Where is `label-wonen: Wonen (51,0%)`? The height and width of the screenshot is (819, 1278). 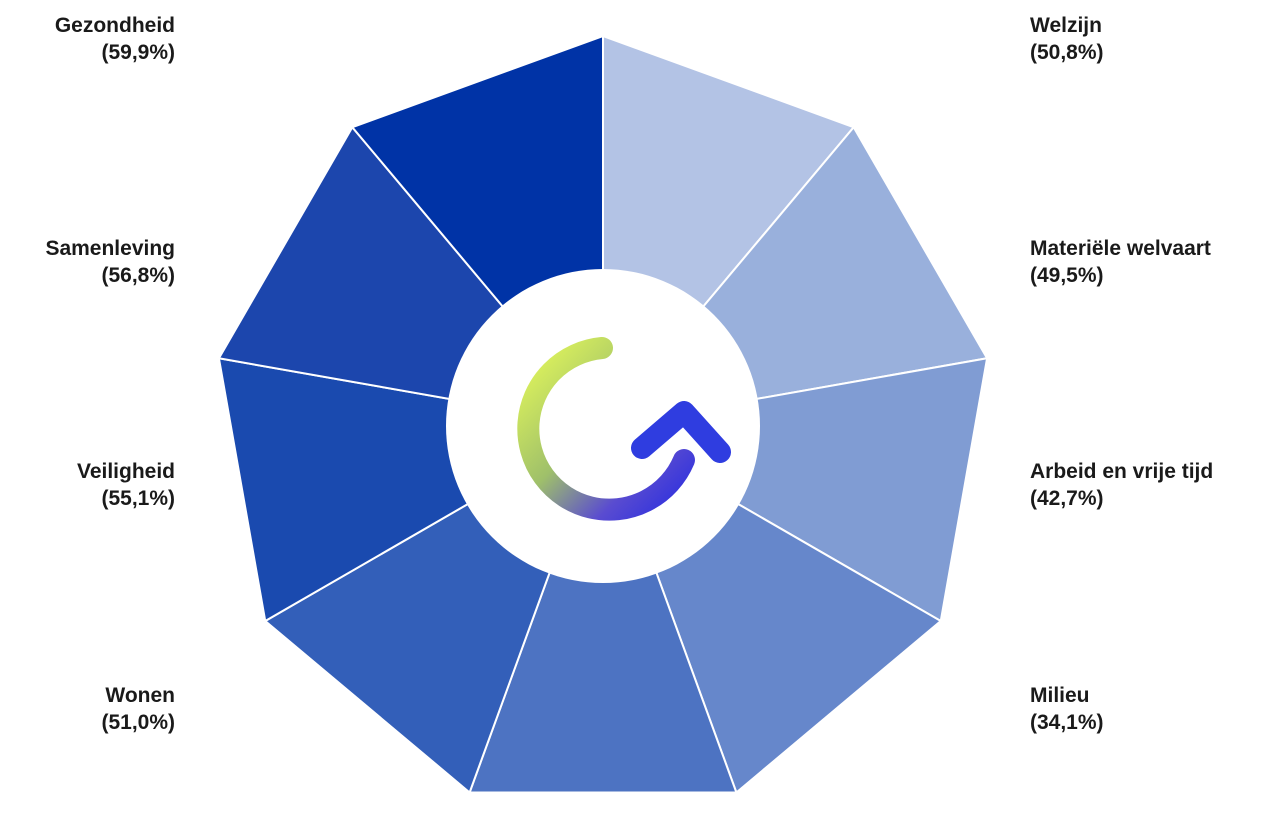
label-wonen: Wonen (51,0%) is located at coordinates (138, 709).